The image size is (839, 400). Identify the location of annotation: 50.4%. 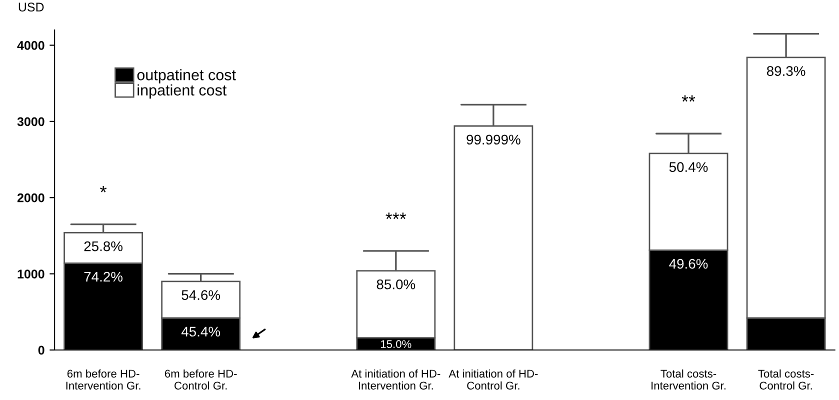
(688, 167).